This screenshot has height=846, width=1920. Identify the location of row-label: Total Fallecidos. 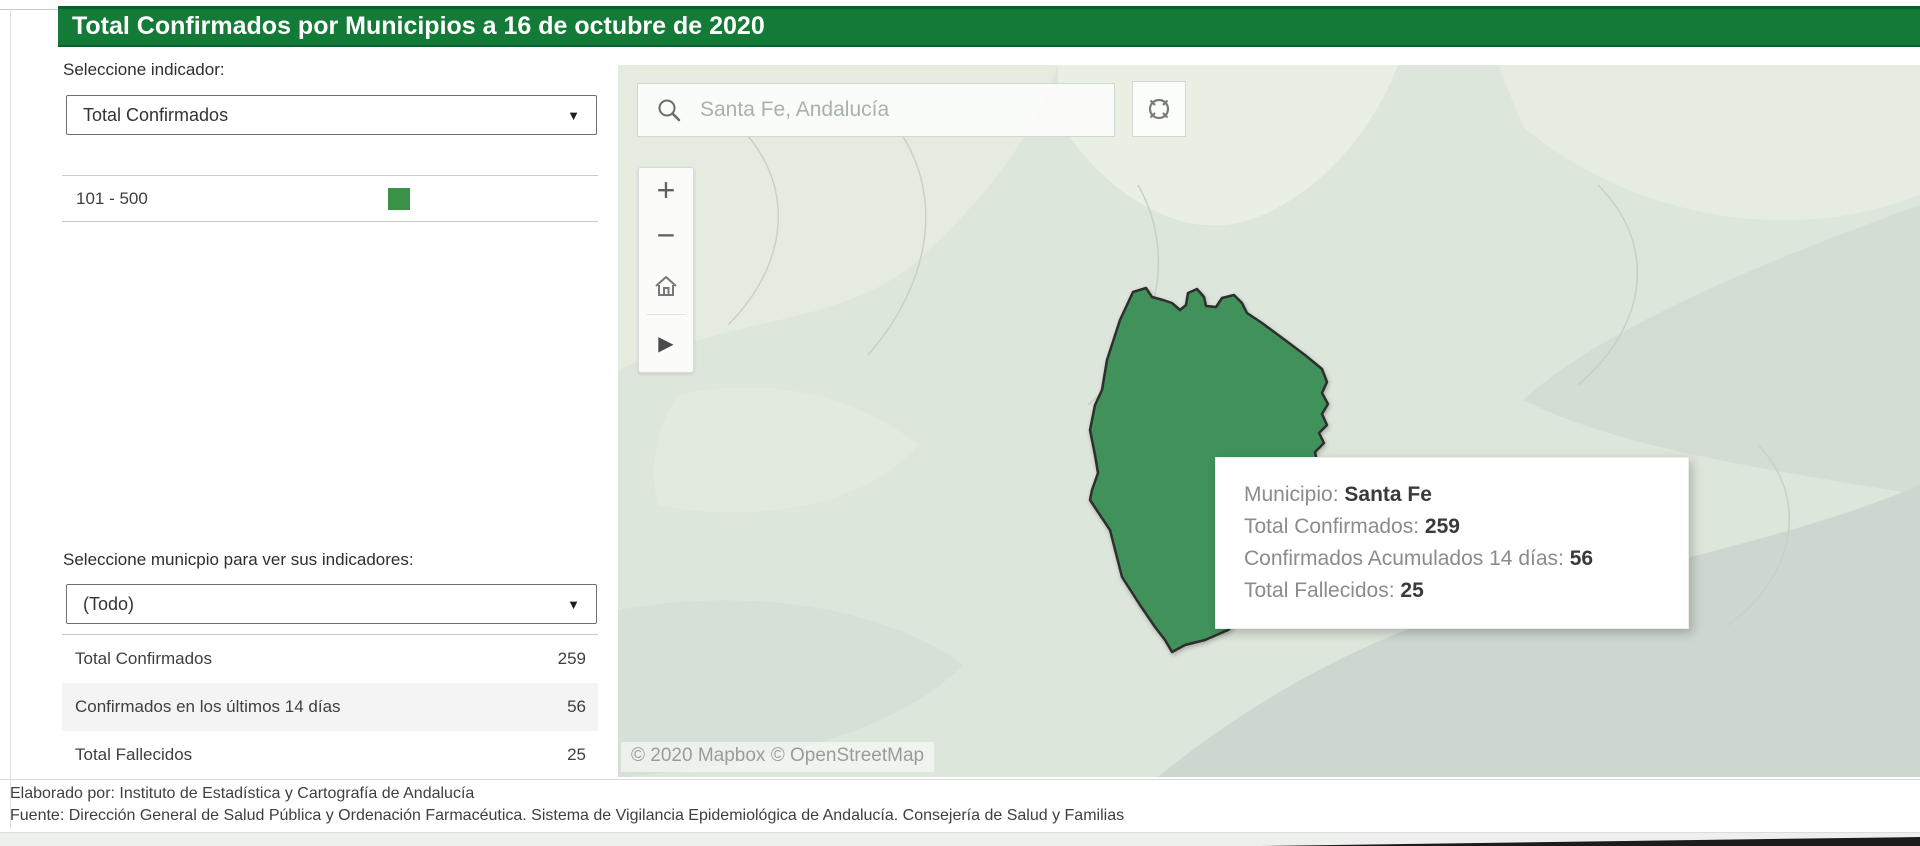
(134, 754).